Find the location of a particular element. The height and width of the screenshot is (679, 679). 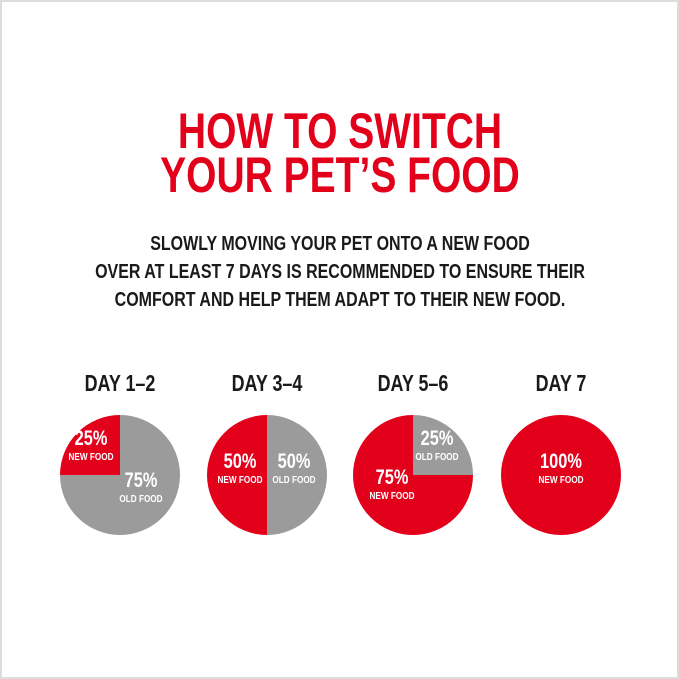

pie-title: DAY 5–6 is located at coordinates (413, 384).